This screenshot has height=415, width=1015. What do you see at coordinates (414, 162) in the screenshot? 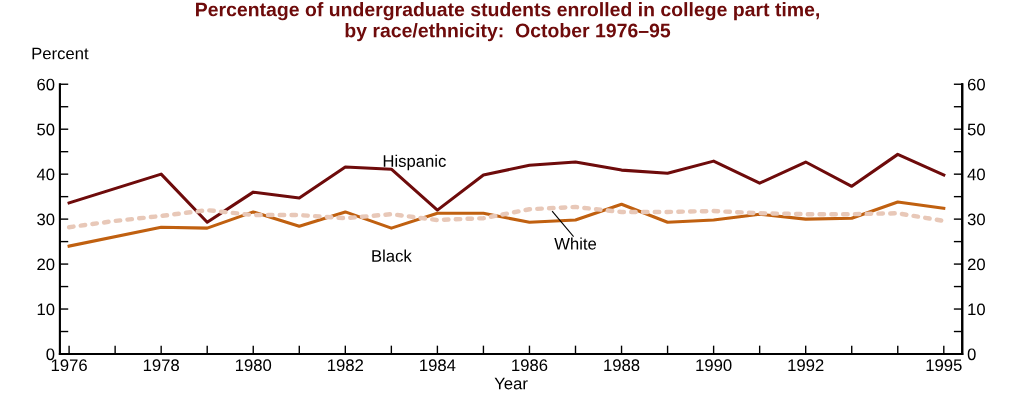
I see `series-label: Hispanic` at bounding box center [414, 162].